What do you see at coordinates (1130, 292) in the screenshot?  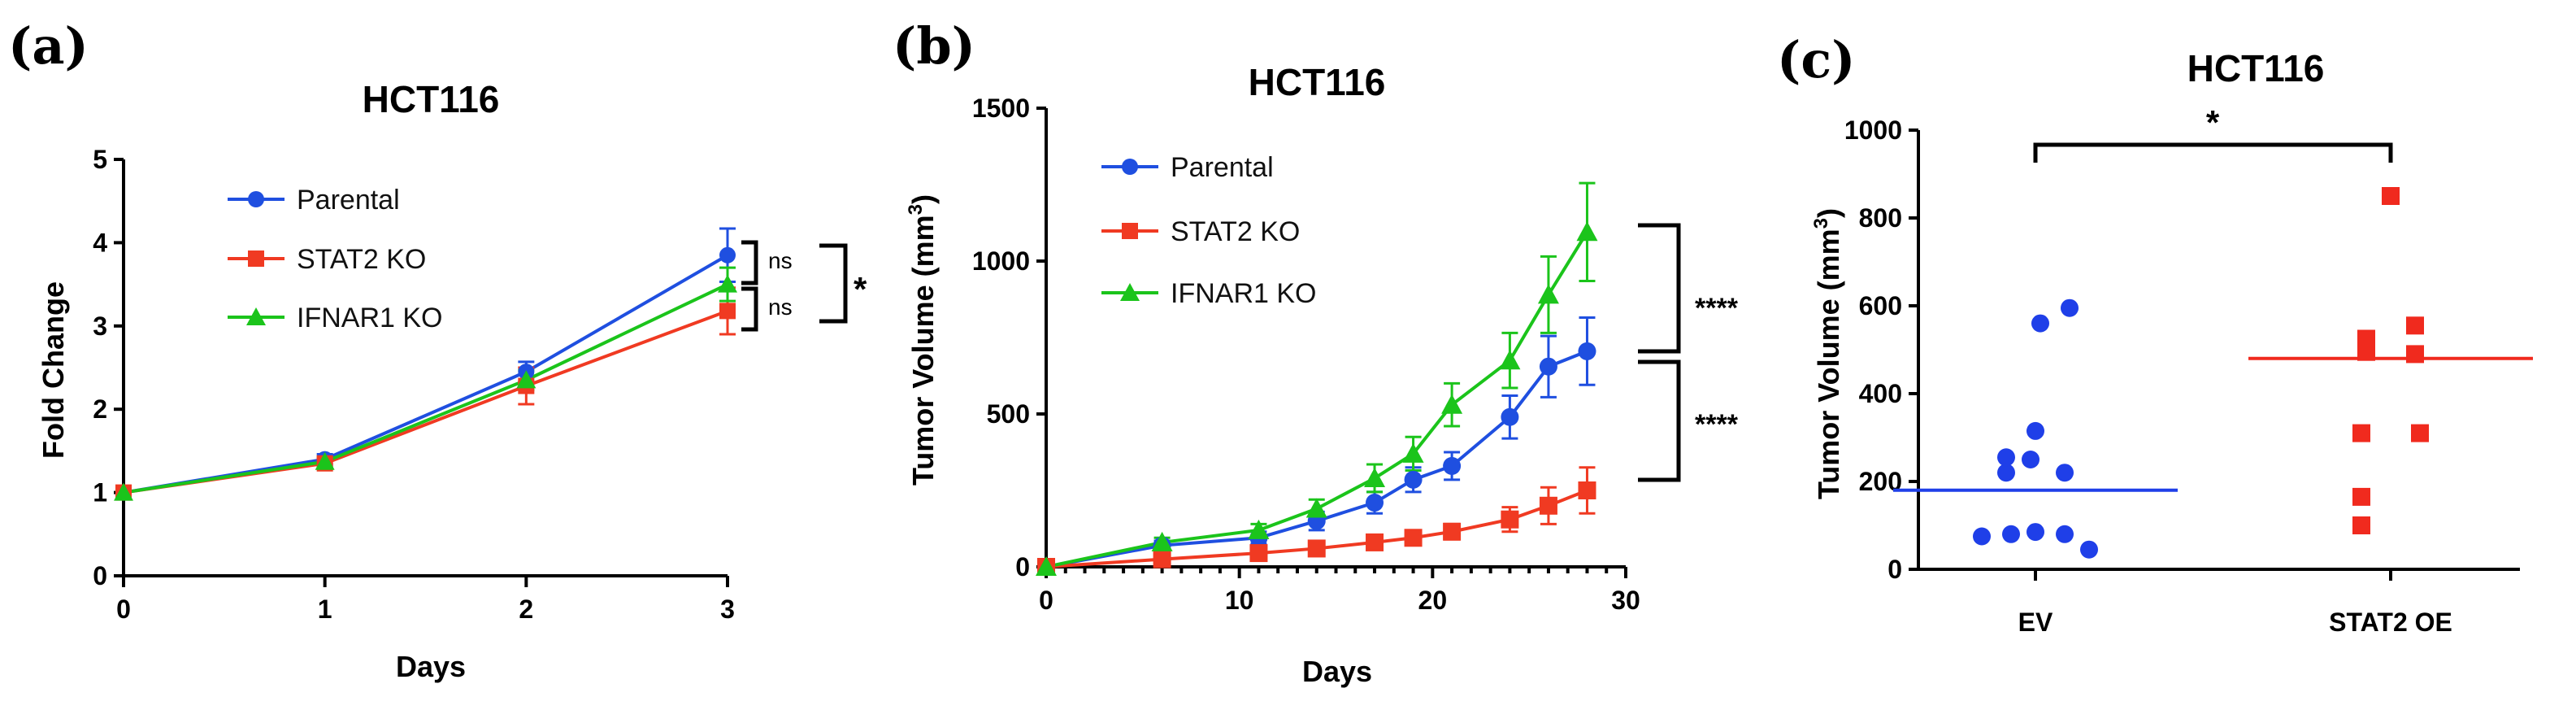 I see `legend-marker-ifnar1-ko-b` at bounding box center [1130, 292].